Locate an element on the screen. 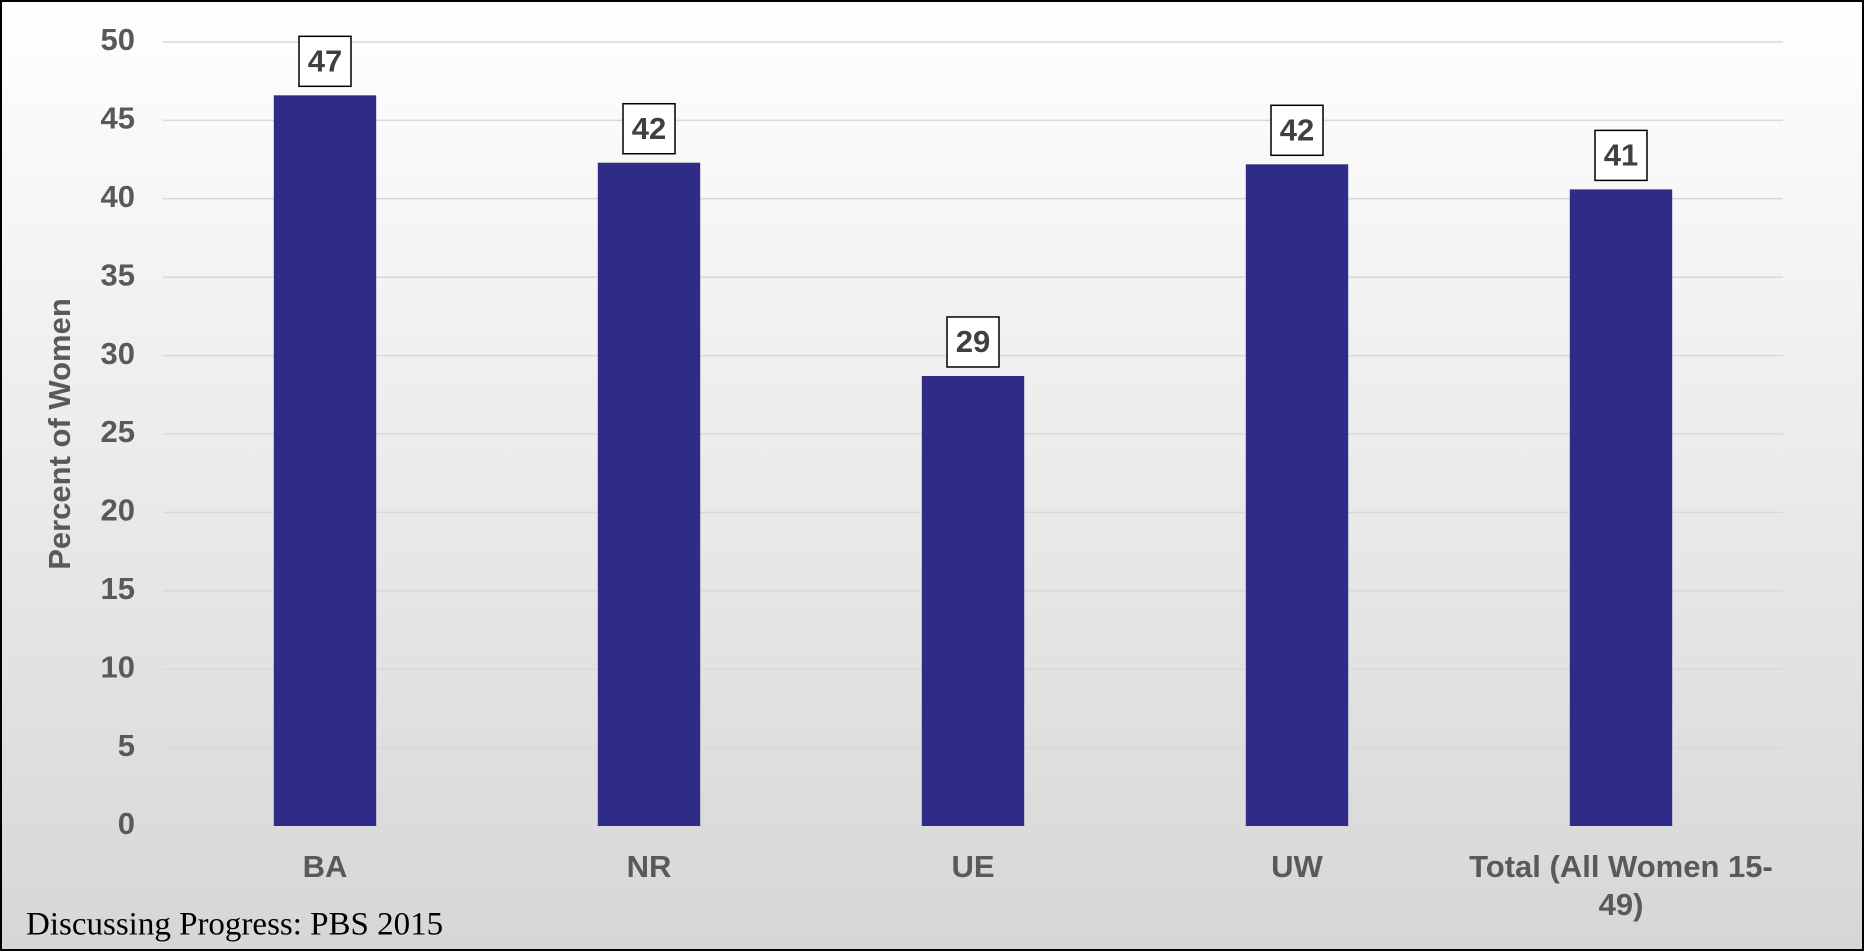 The image size is (1864, 951). y-tick-label: 30 is located at coordinates (118, 353).